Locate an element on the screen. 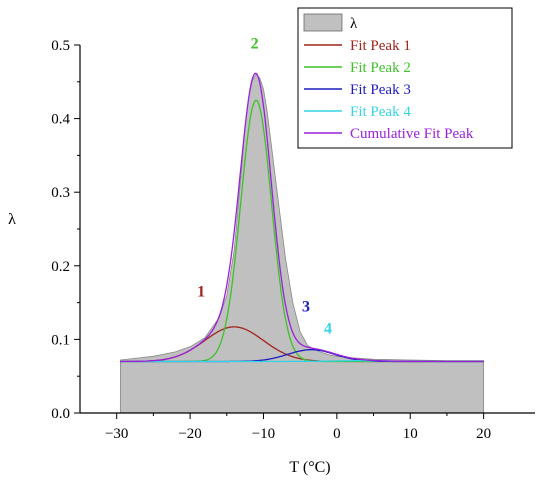 Image resolution: width=550 pixels, height=486 pixels. x-tick-label: 10 is located at coordinates (410, 434).